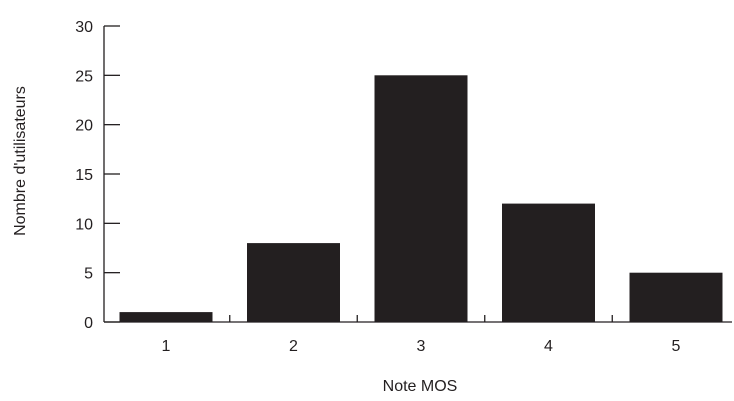  Describe the element at coordinates (84, 27) in the screenshot. I see `y-tick-label: 30` at that location.